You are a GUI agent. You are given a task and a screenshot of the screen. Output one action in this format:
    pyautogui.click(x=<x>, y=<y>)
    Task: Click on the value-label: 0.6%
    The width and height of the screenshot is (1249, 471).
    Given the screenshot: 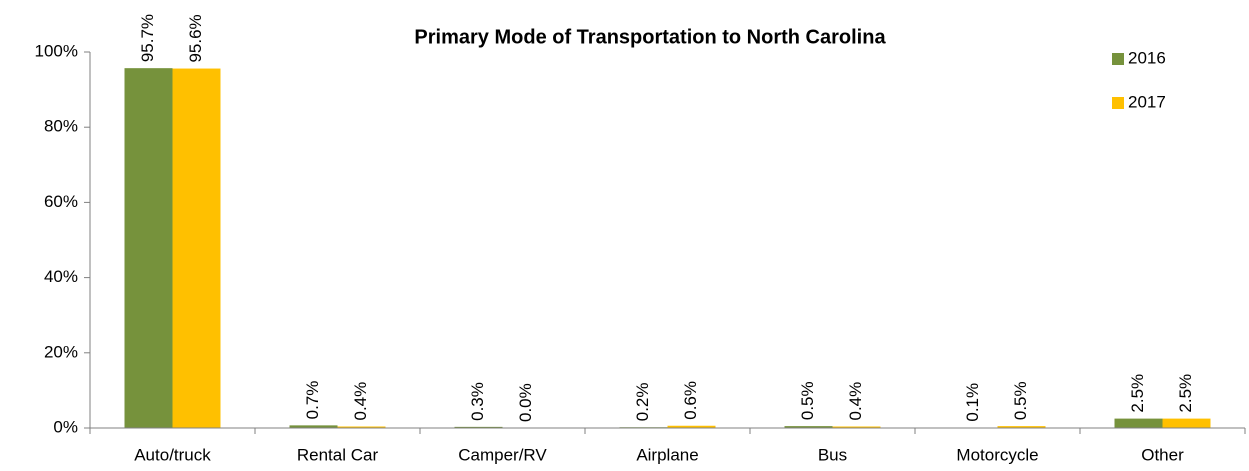 What is the action you would take?
    pyautogui.click(x=690, y=400)
    